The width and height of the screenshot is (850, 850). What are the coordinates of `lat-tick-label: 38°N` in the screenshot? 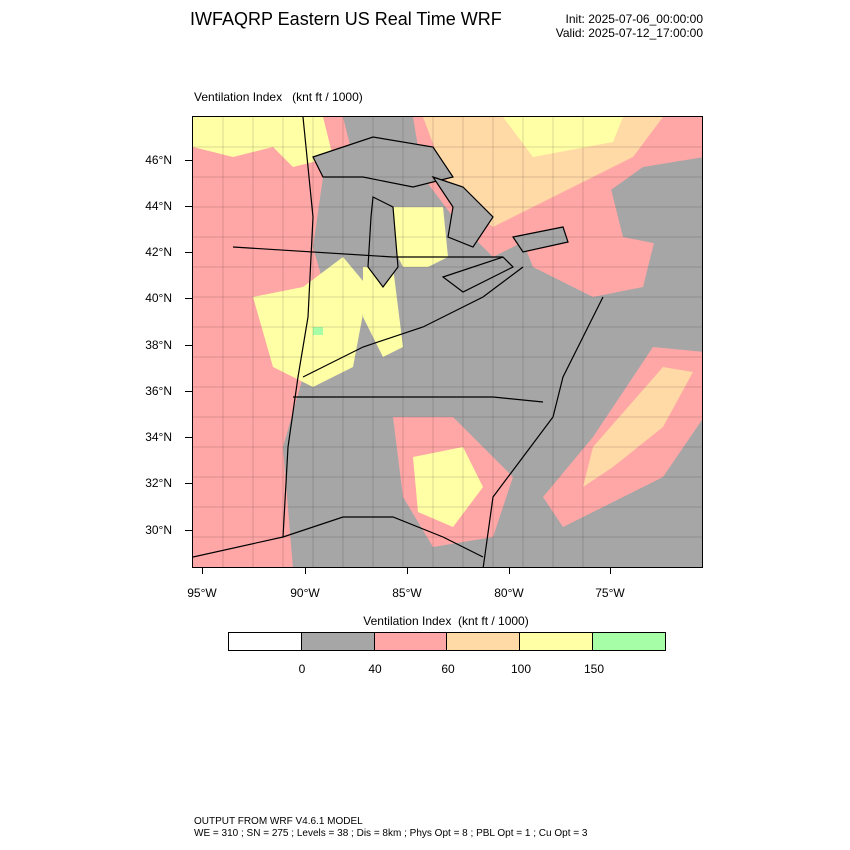 It's located at (158, 345).